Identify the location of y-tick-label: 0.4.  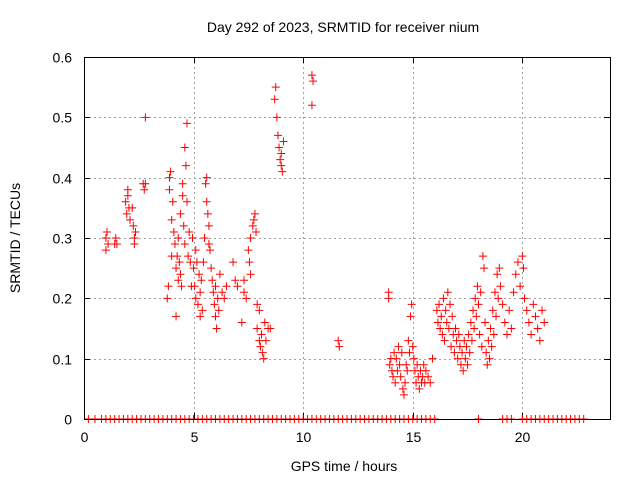
(63, 179).